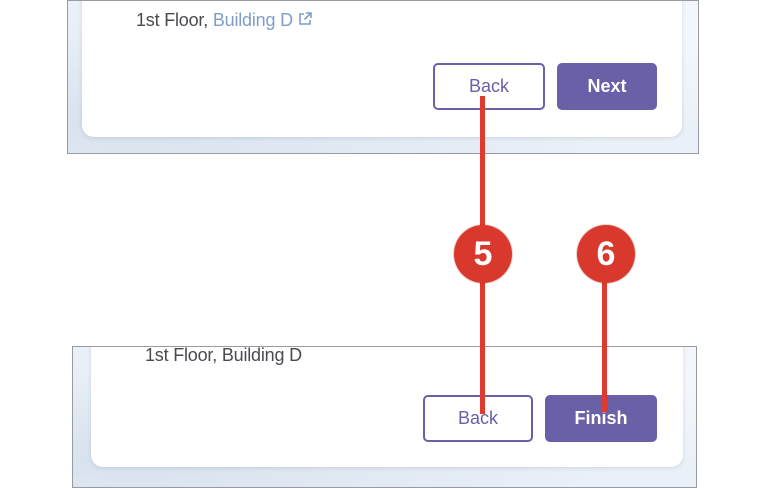  I want to click on next-button: Next, so click(607, 86).